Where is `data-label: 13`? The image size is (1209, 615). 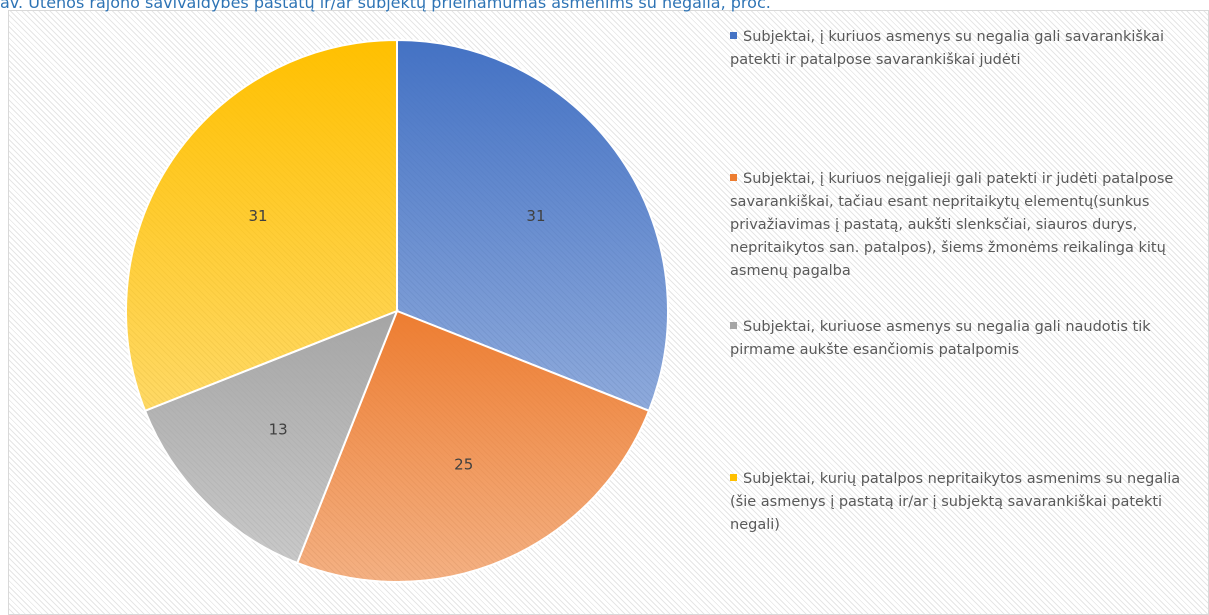 data-label: 13 is located at coordinates (278, 429).